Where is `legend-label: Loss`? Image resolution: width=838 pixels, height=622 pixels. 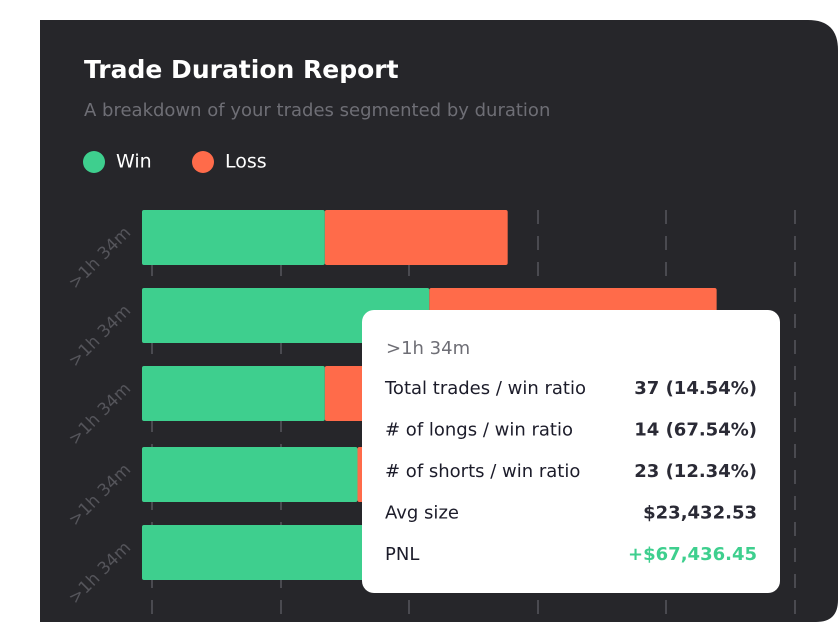 legend-label: Loss is located at coordinates (246, 162).